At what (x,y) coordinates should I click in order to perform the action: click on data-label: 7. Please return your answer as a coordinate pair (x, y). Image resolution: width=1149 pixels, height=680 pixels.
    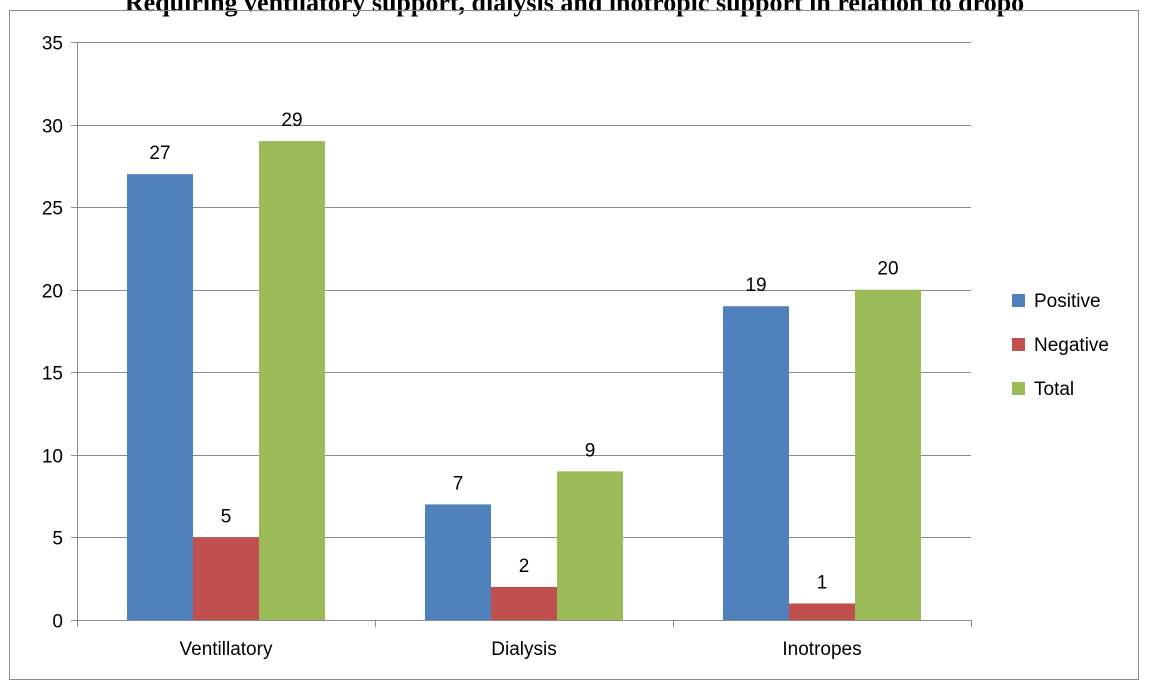
    Looking at the image, I should click on (458, 483).